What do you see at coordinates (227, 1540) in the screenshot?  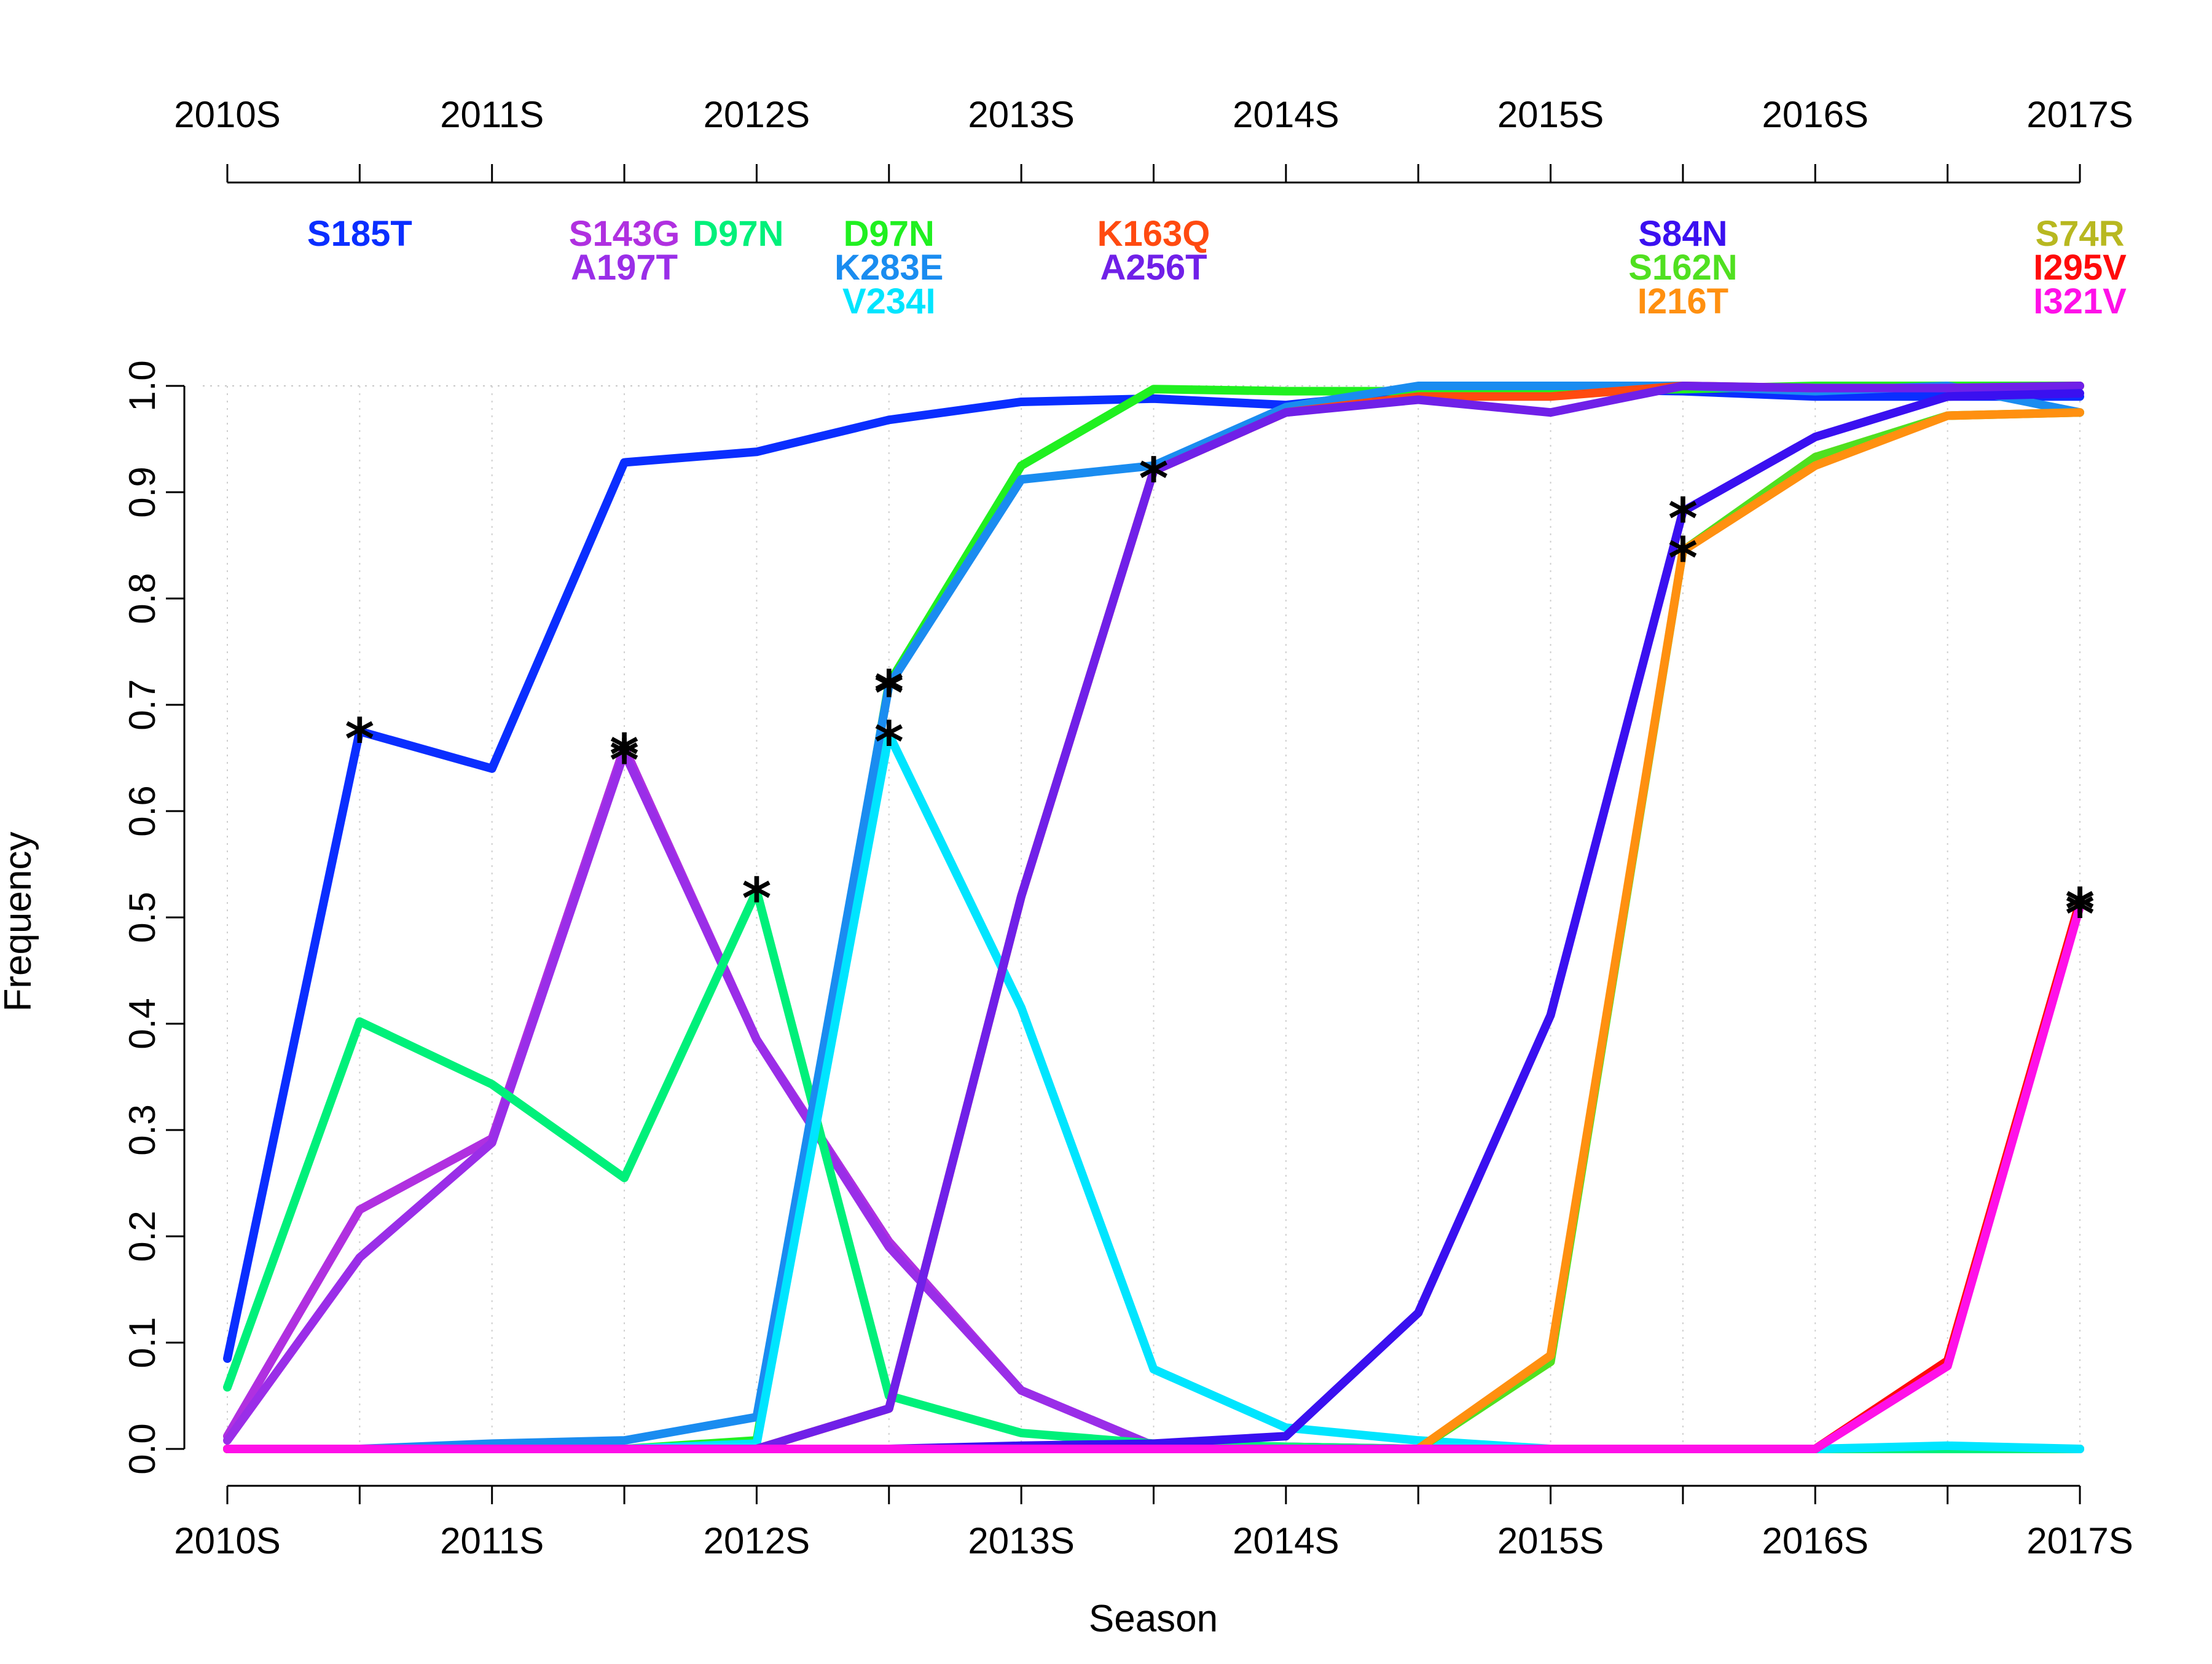 I see `x-tick-label-bottom: 2010S` at bounding box center [227, 1540].